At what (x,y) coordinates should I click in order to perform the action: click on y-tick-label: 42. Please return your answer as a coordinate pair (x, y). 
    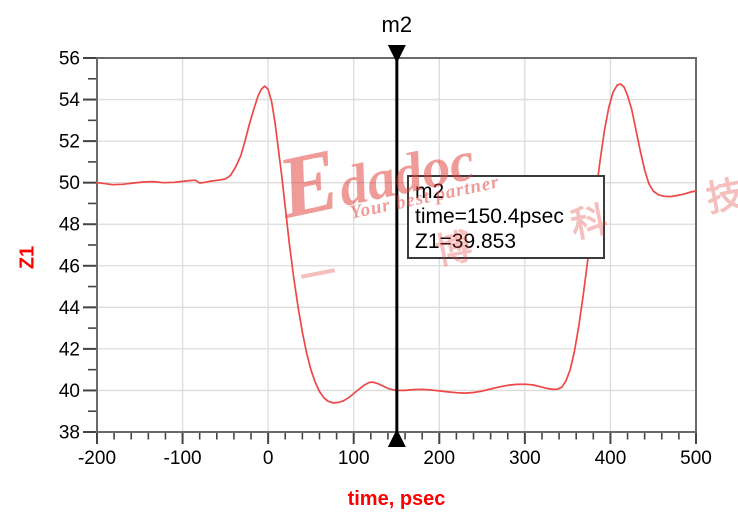
    Looking at the image, I should click on (69, 349).